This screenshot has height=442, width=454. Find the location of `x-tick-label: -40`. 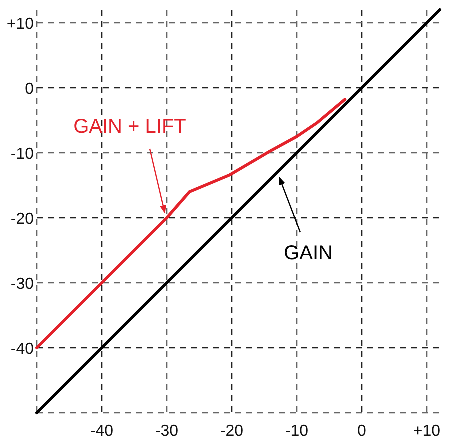

x-tick-label: -40 is located at coordinates (102, 431).